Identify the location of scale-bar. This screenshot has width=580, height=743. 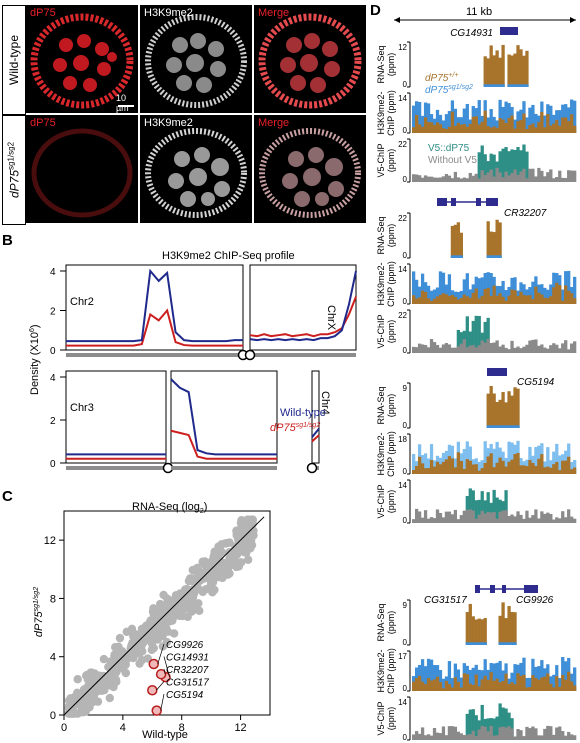
(126, 106).